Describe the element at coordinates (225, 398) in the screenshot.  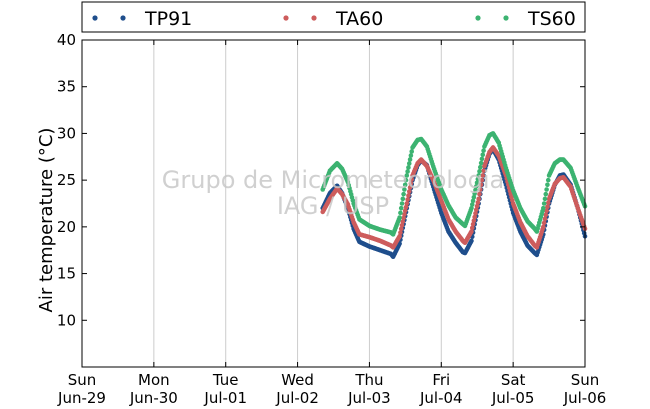
I see `x-tick-label-date: Jul-01` at that location.